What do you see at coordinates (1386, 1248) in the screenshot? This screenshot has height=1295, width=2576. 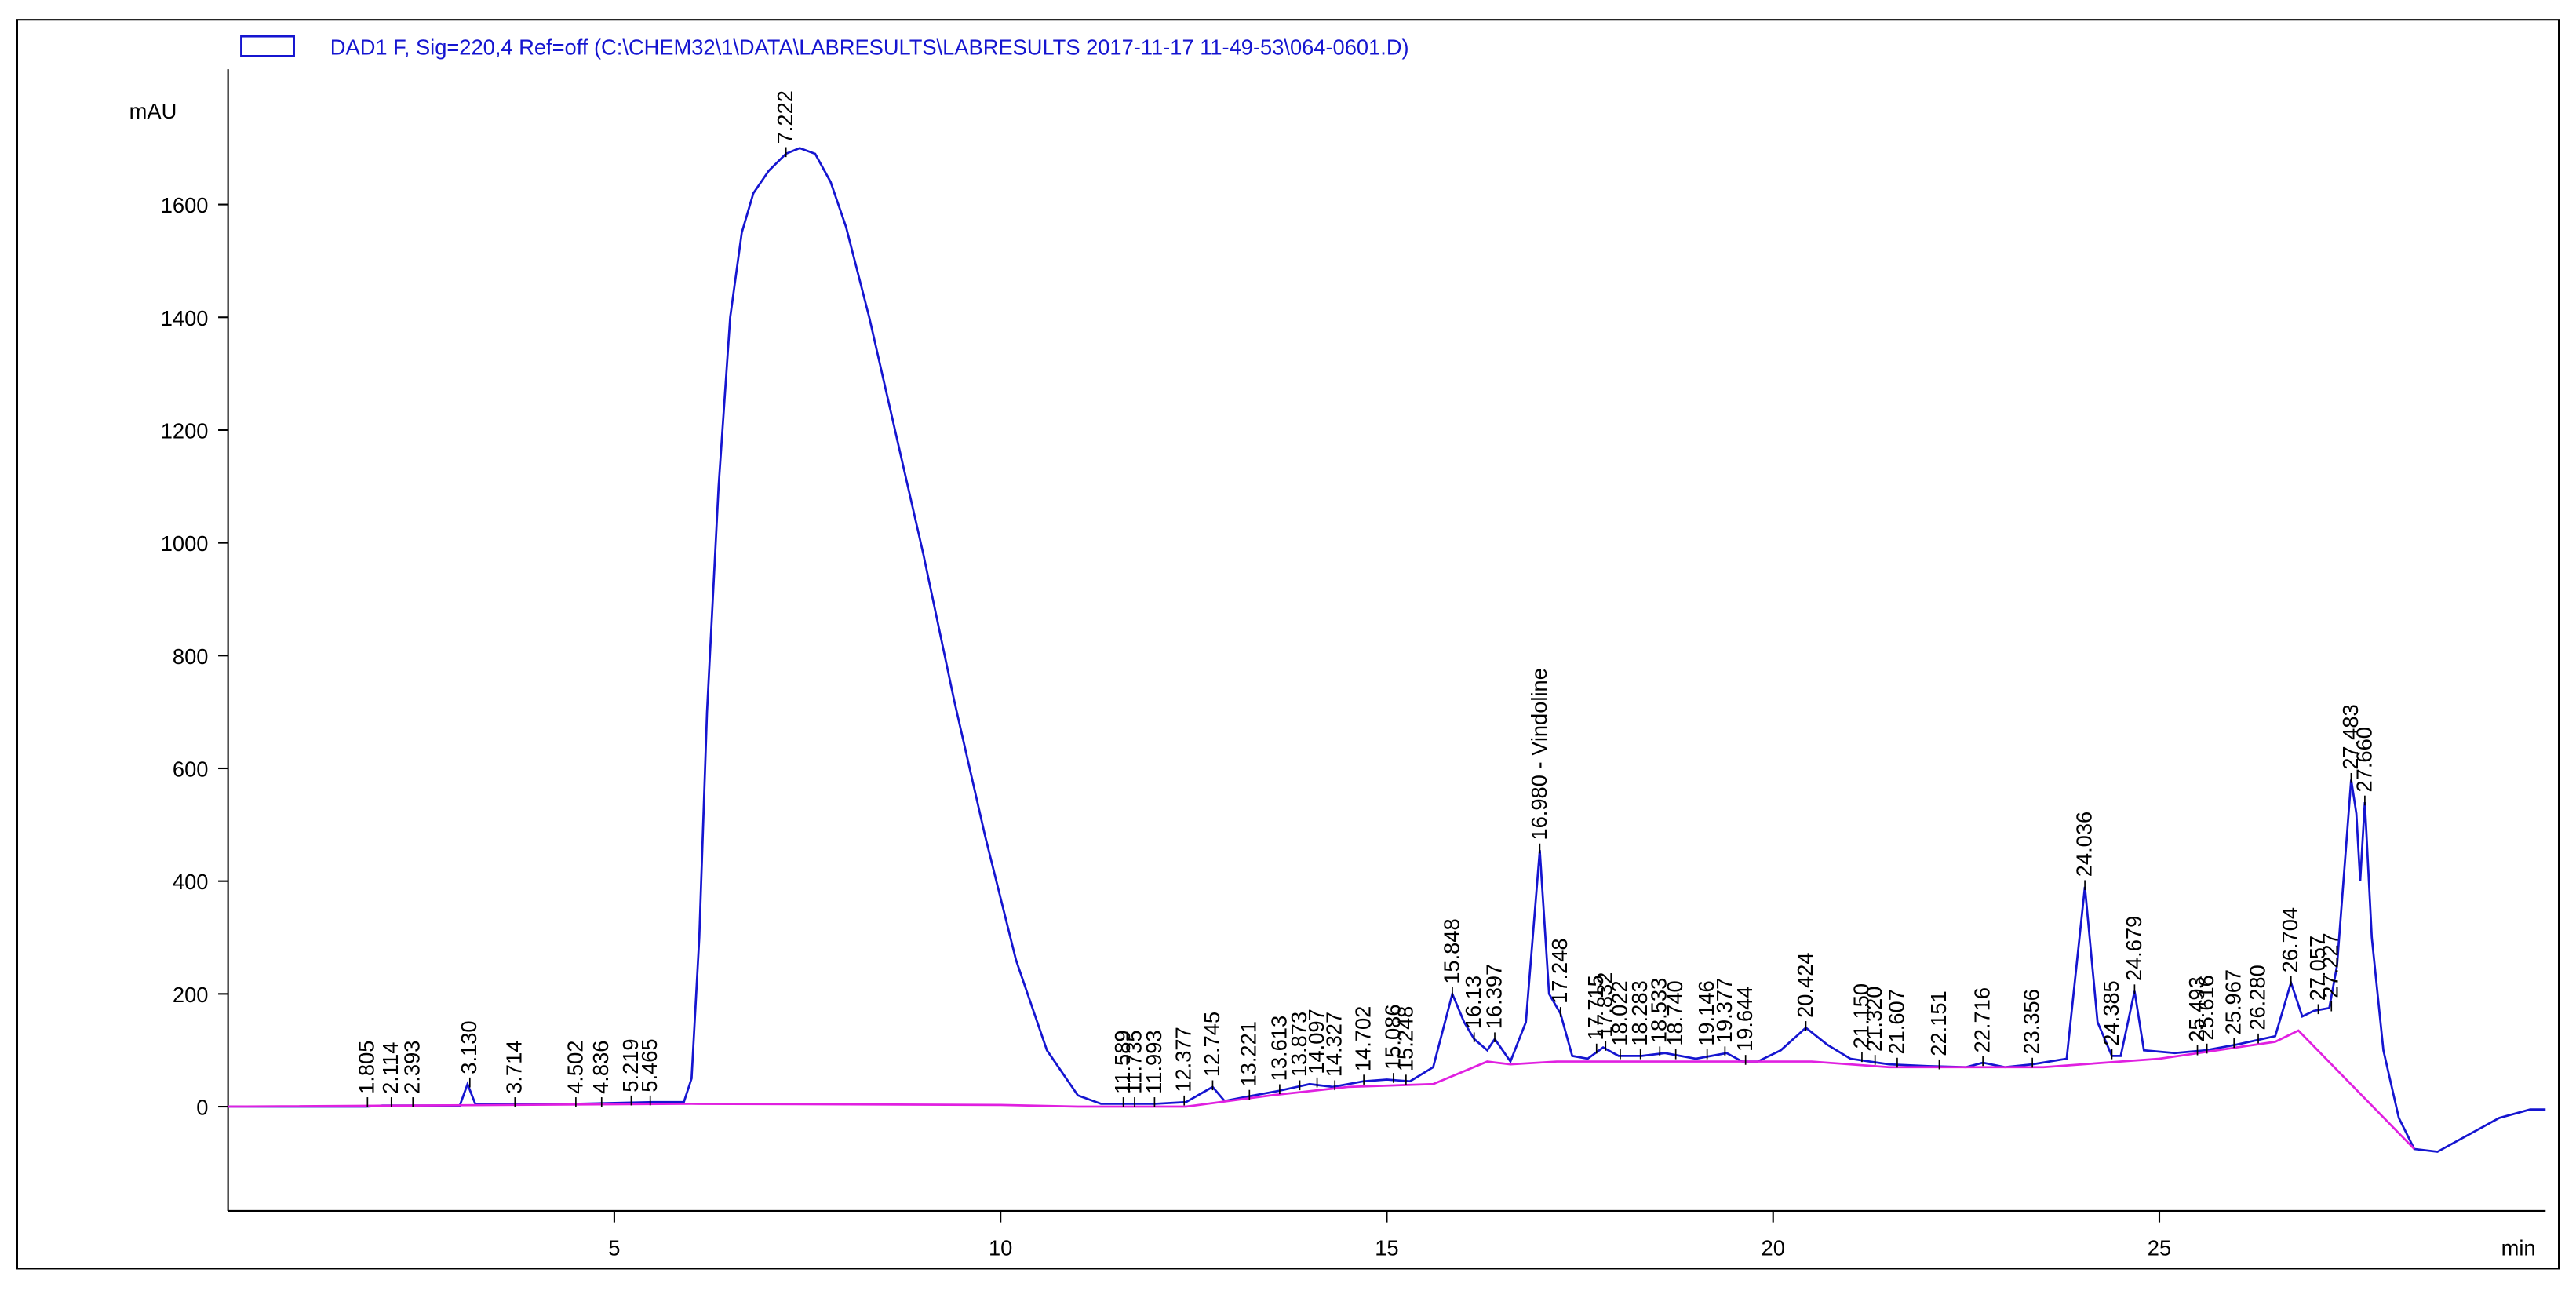 I see `x-tick-label: 15` at bounding box center [1386, 1248].